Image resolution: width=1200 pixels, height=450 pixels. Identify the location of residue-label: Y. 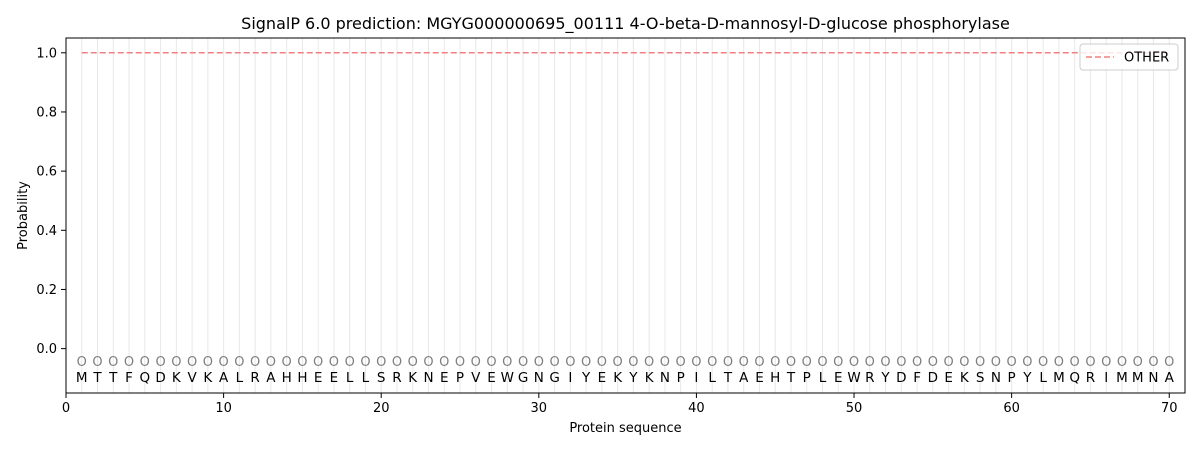
(1027, 378).